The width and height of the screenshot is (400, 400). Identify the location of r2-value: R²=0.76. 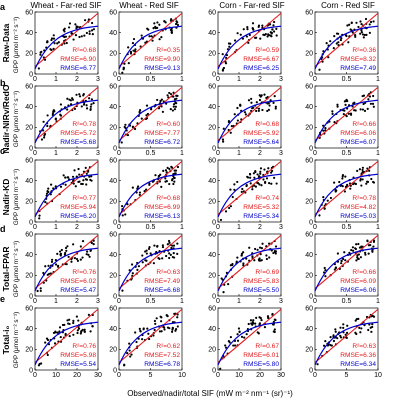
(84, 346).